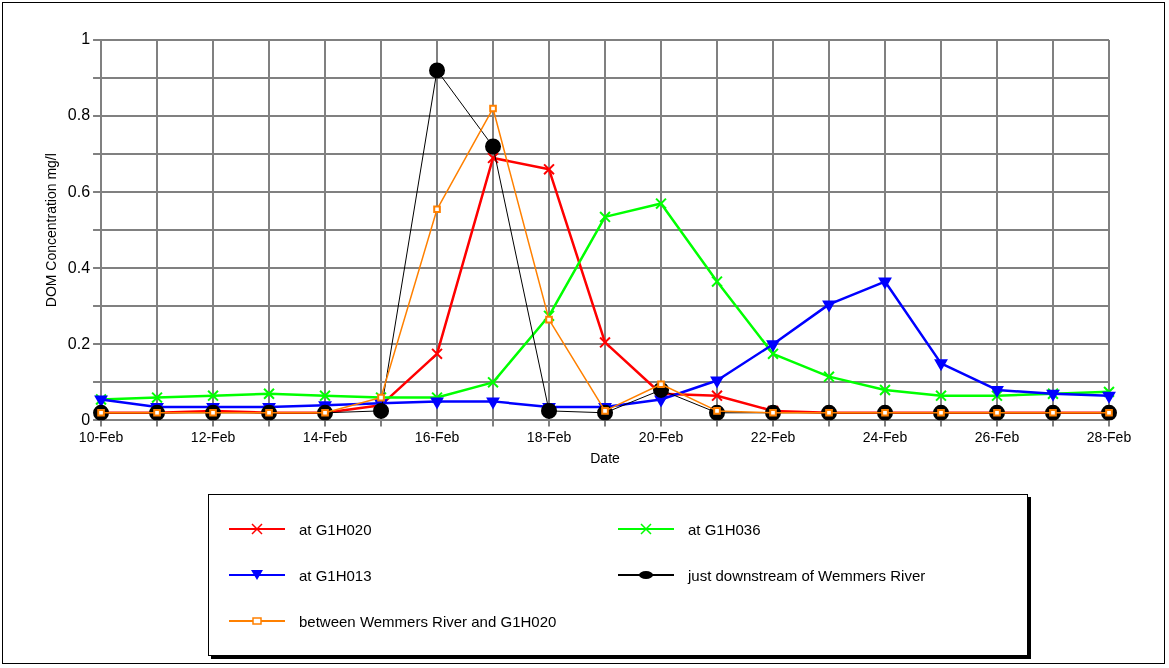  Describe the element at coordinates (101, 436) in the screenshot. I see `x-tick-label: 10-Feb` at that location.